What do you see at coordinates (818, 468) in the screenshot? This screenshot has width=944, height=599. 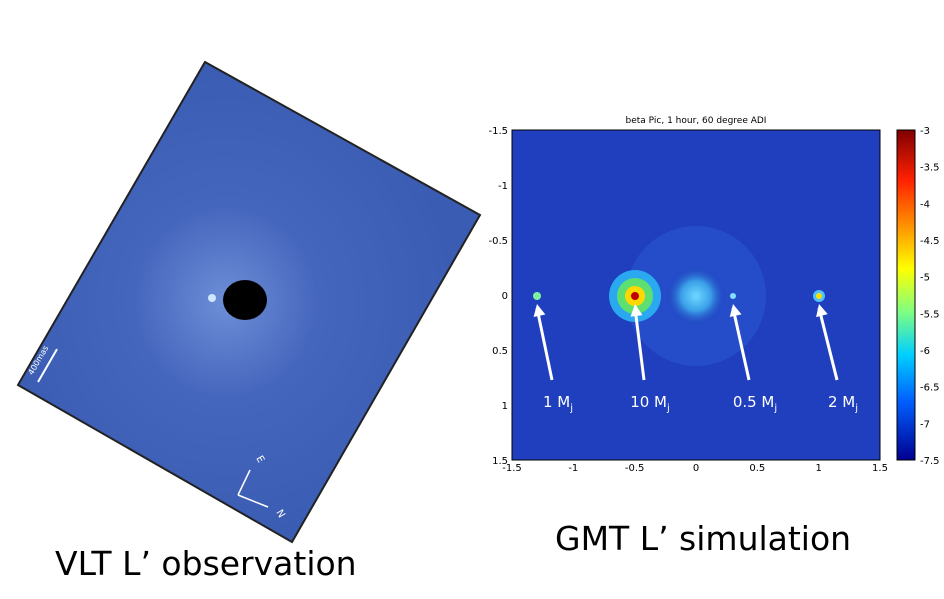 I see `x-tick-label: 1` at bounding box center [818, 468].